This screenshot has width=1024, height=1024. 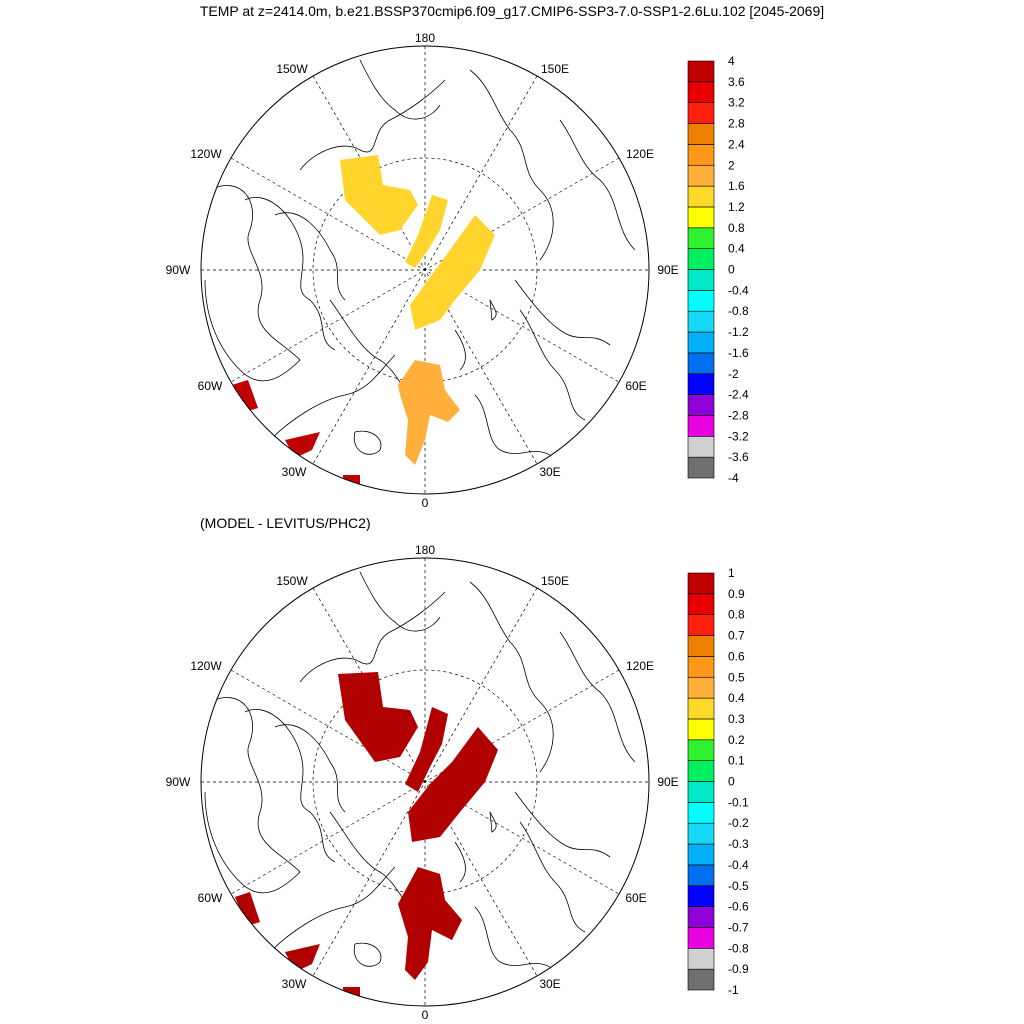 What do you see at coordinates (731, 165) in the screenshot?
I see `colorbar-tick-label: 2` at bounding box center [731, 165].